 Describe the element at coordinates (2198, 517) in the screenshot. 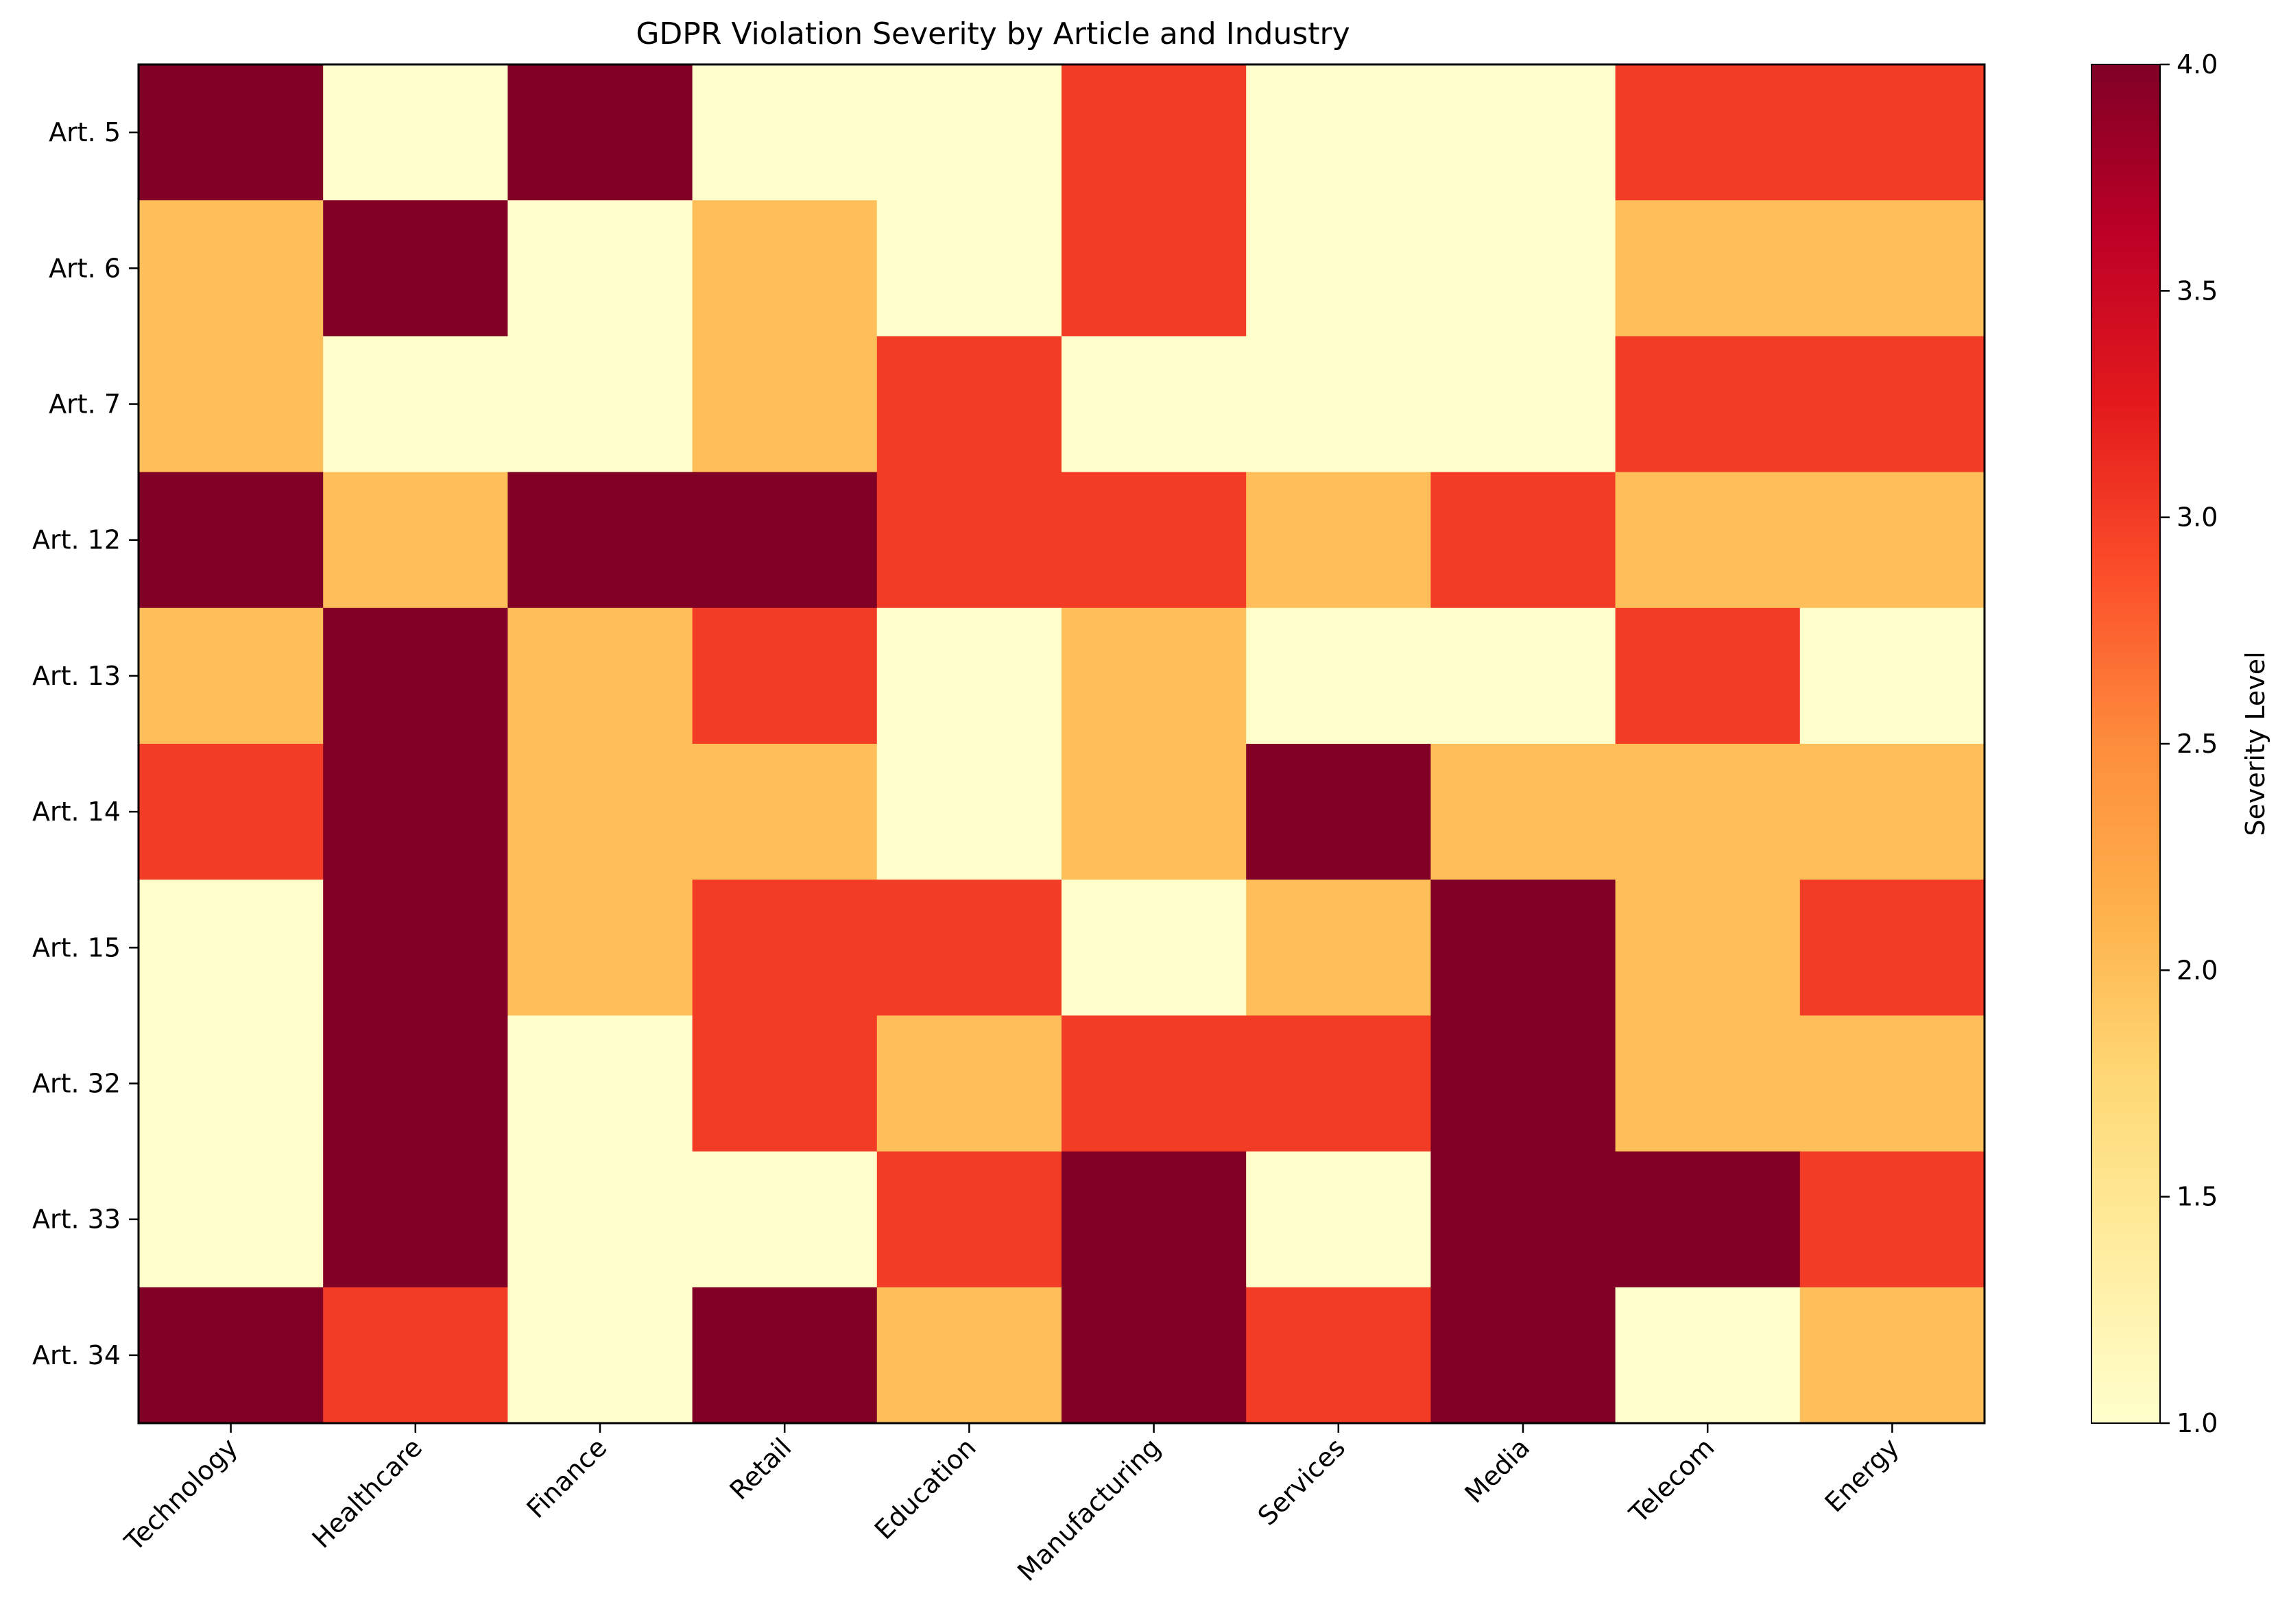

I see `colorbar-tick-label: 3.0` at that location.